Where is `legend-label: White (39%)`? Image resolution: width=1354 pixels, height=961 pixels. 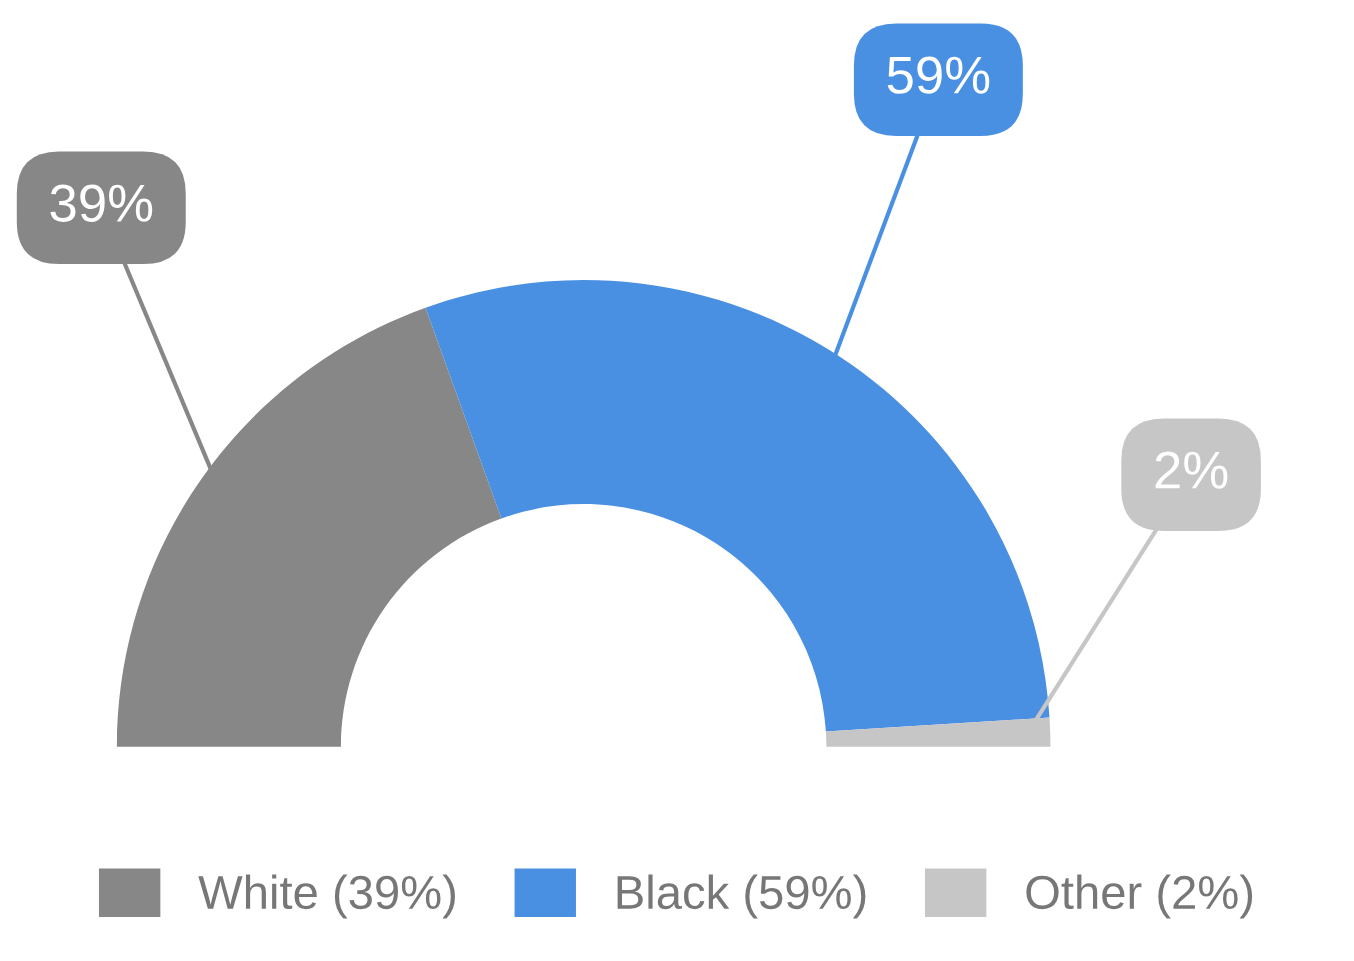
legend-label: White (39%) is located at coordinates (326, 896).